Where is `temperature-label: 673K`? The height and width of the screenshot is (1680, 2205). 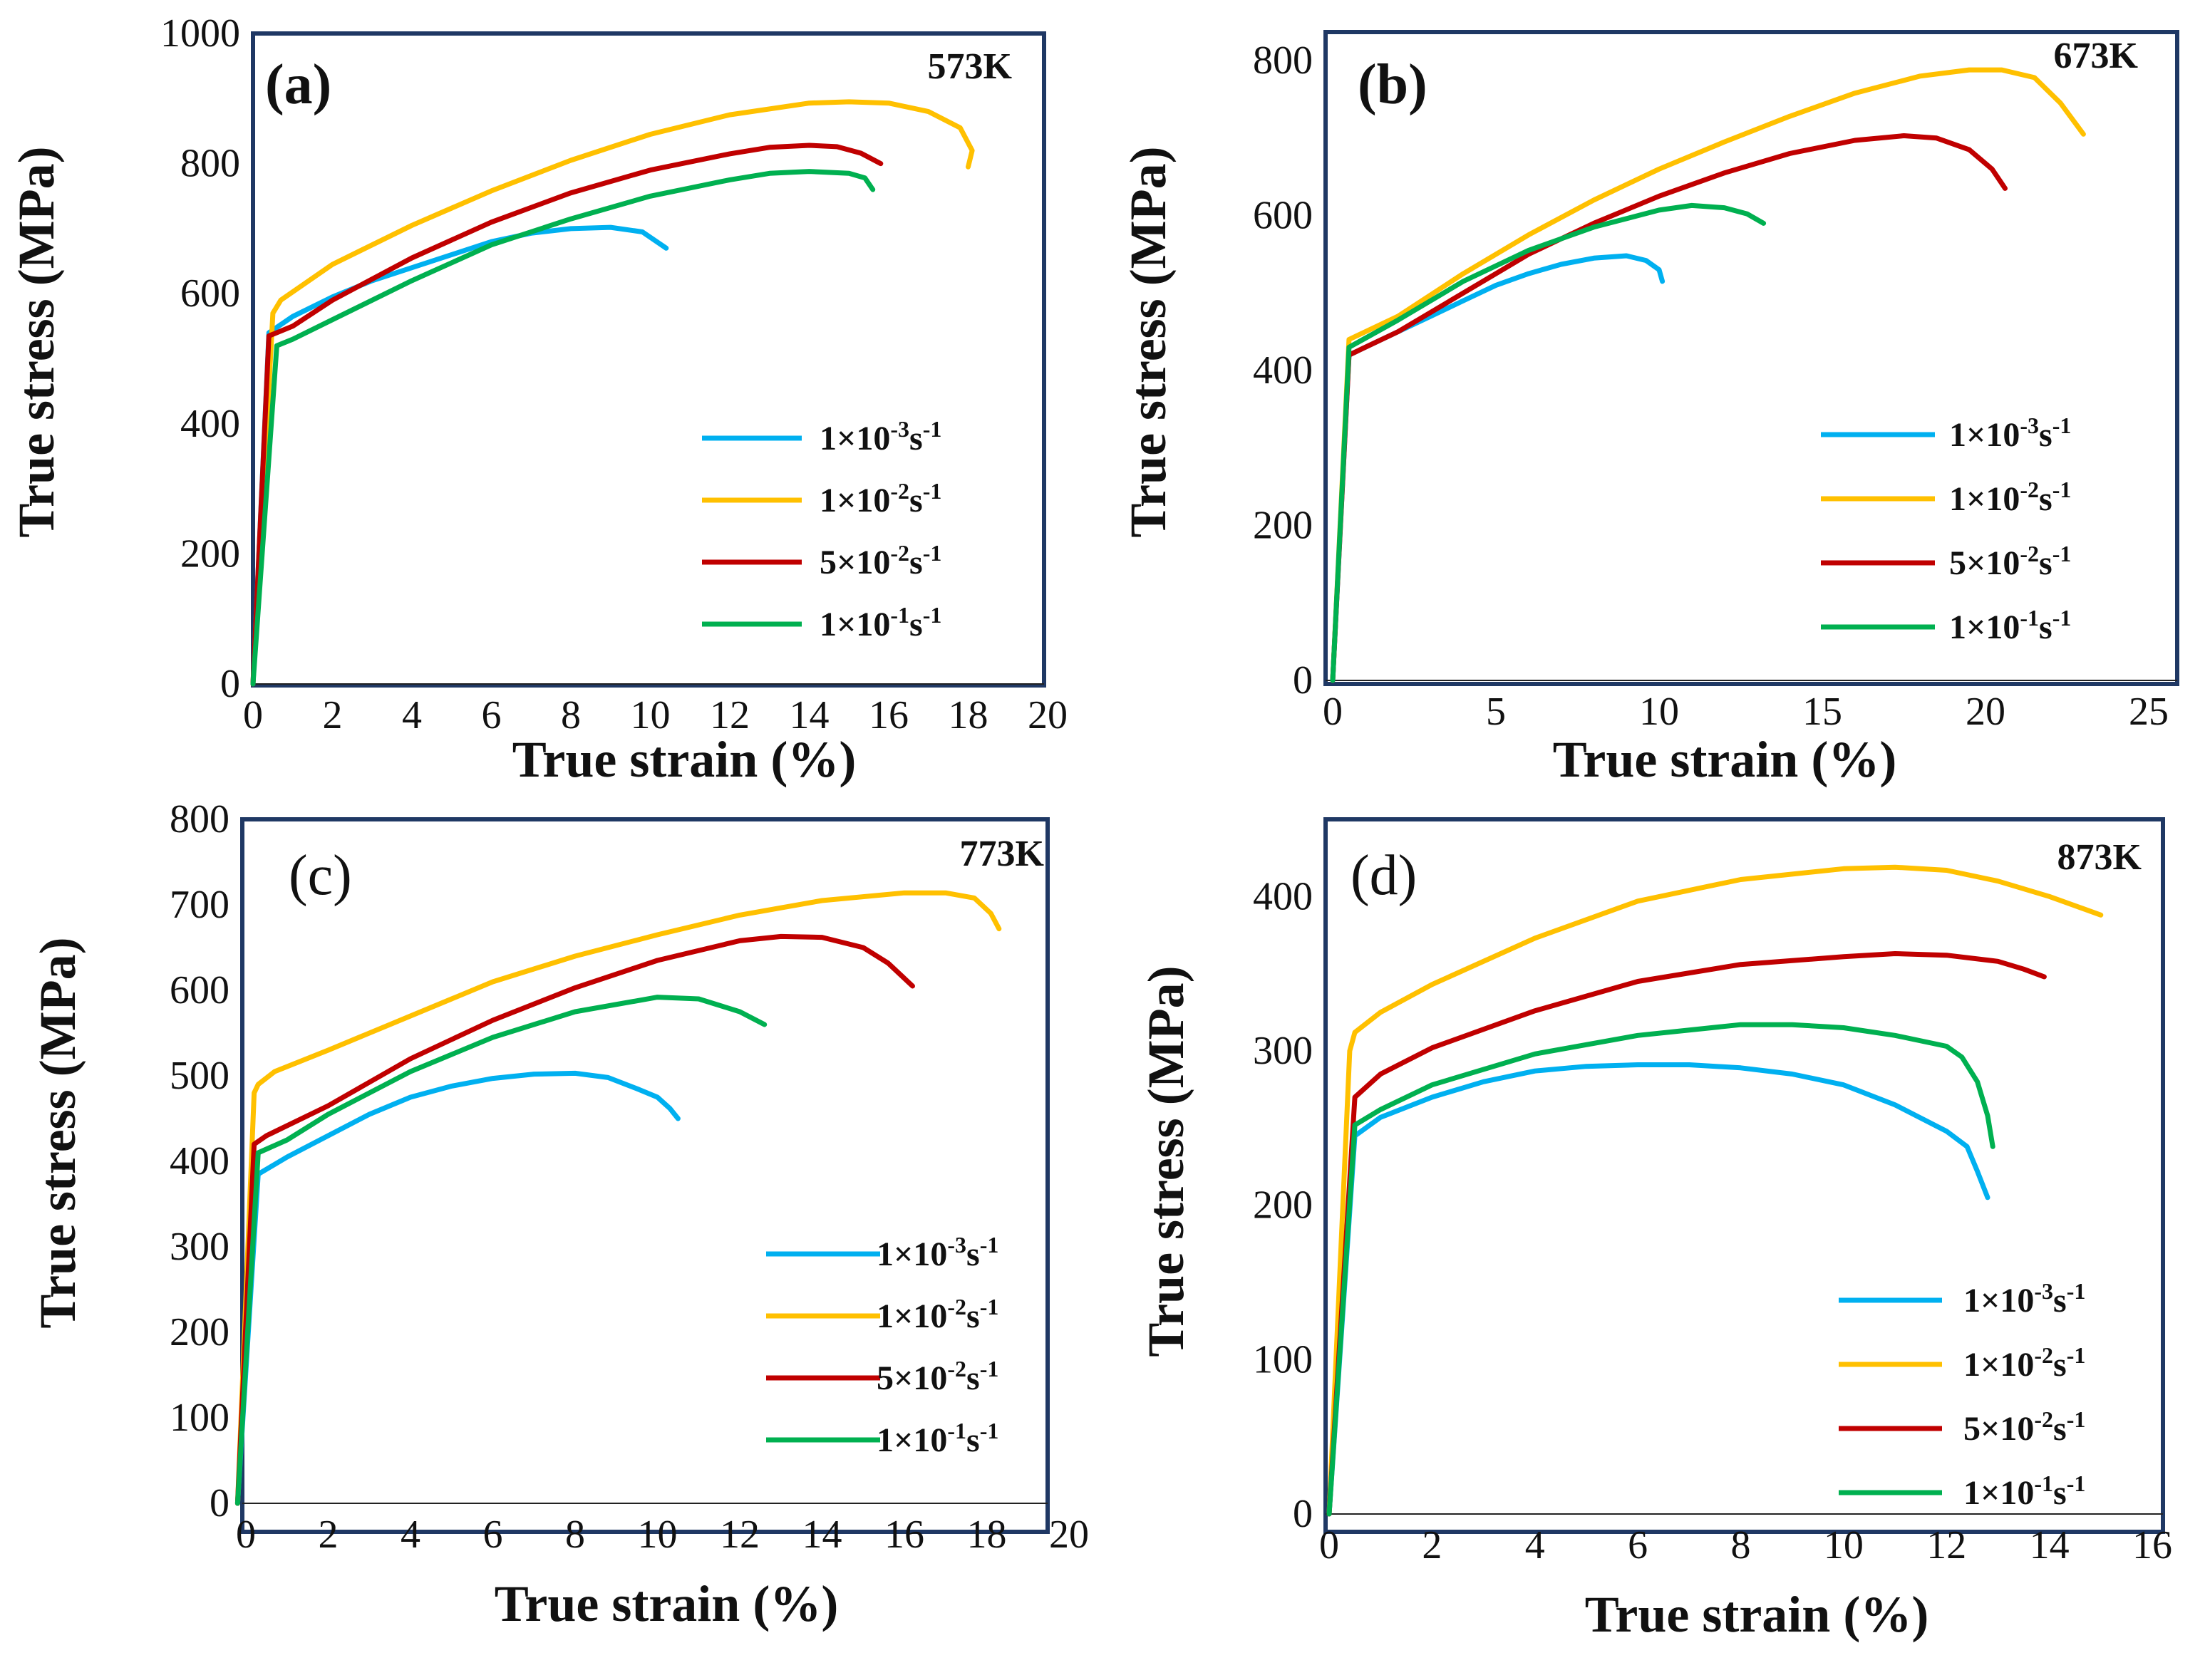 temperature-label: 673K is located at coordinates (2096, 56).